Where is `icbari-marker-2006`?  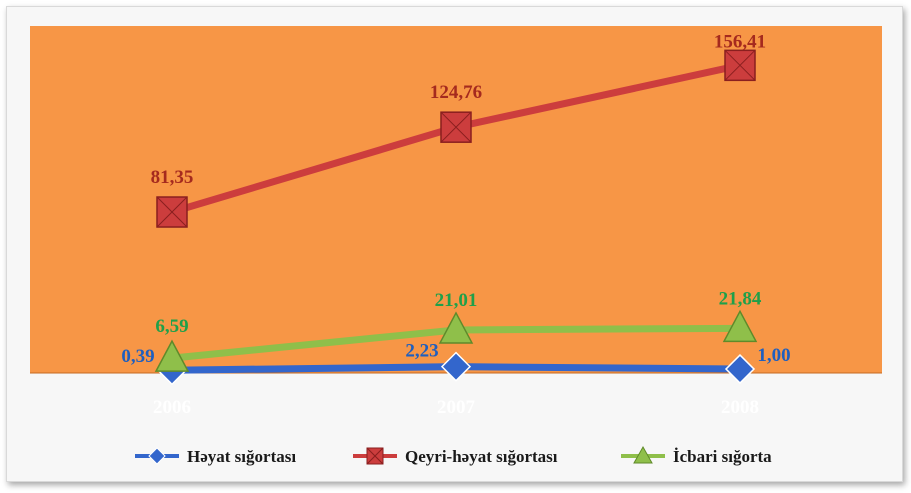
icbari-marker-2006 is located at coordinates (172, 355).